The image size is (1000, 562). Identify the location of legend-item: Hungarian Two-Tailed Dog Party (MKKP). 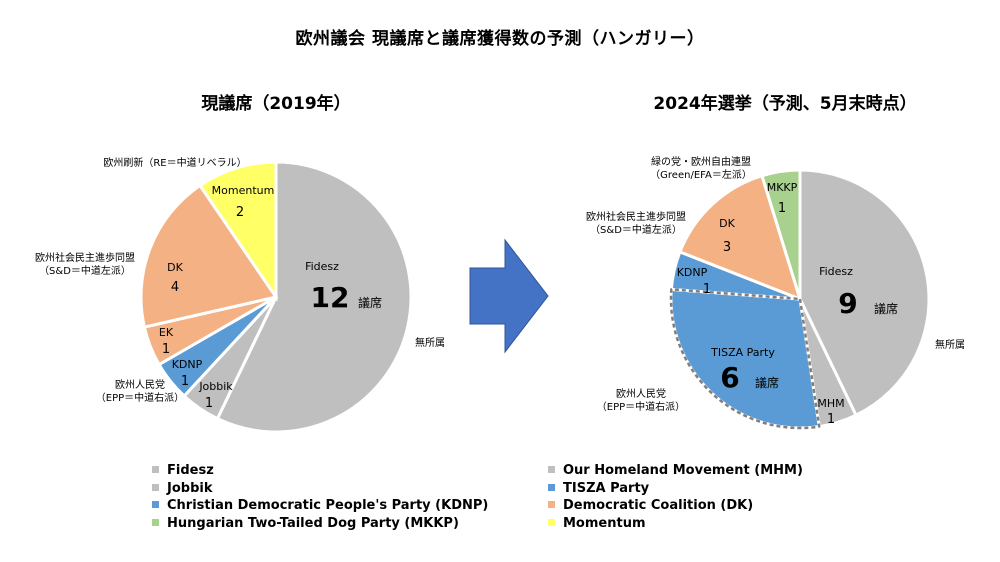
(320, 524).